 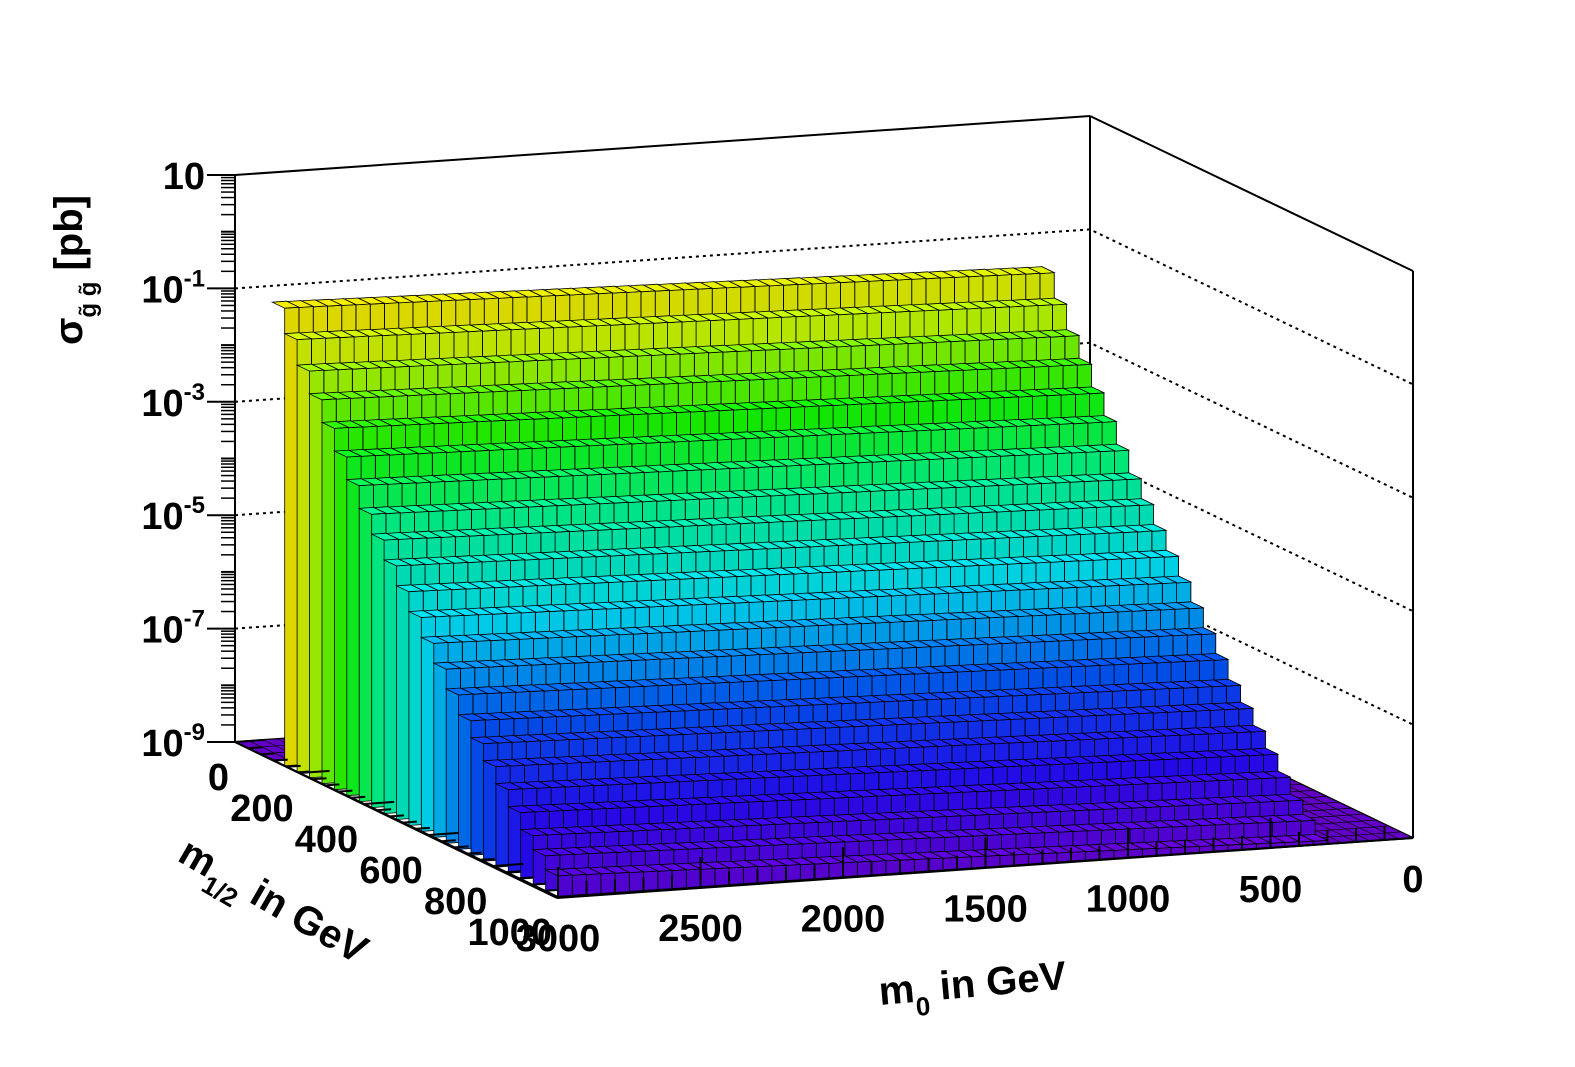 What do you see at coordinates (74, 270) in the screenshot?
I see `z-axis-title: σg̃ g̃ [pb]` at bounding box center [74, 270].